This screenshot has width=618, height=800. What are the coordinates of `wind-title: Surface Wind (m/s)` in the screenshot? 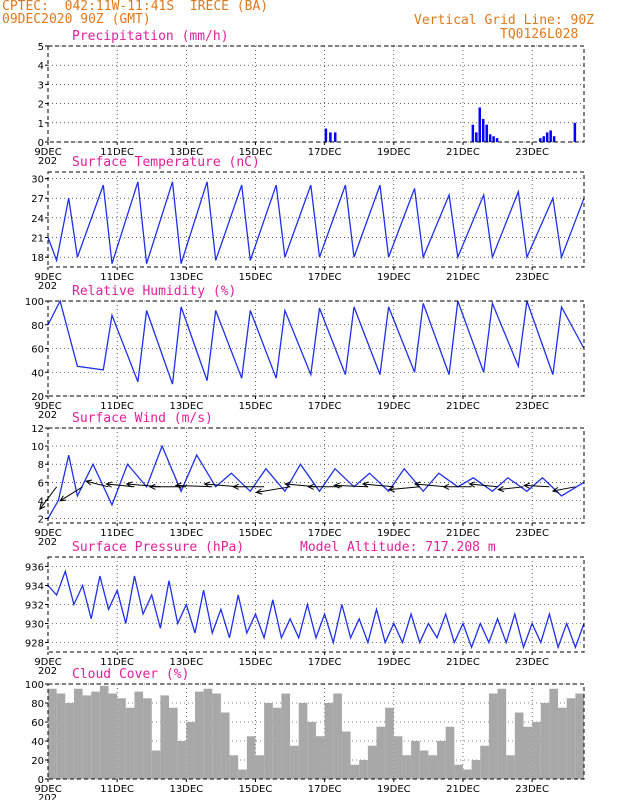 It's located at (142, 418).